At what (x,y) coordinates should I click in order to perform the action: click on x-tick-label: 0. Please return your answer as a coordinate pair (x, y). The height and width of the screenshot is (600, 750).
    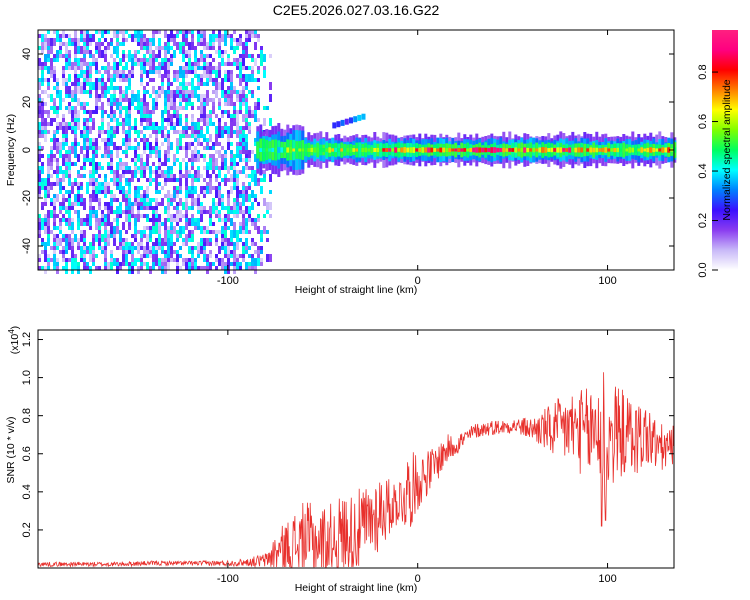
    Looking at the image, I should click on (418, 281).